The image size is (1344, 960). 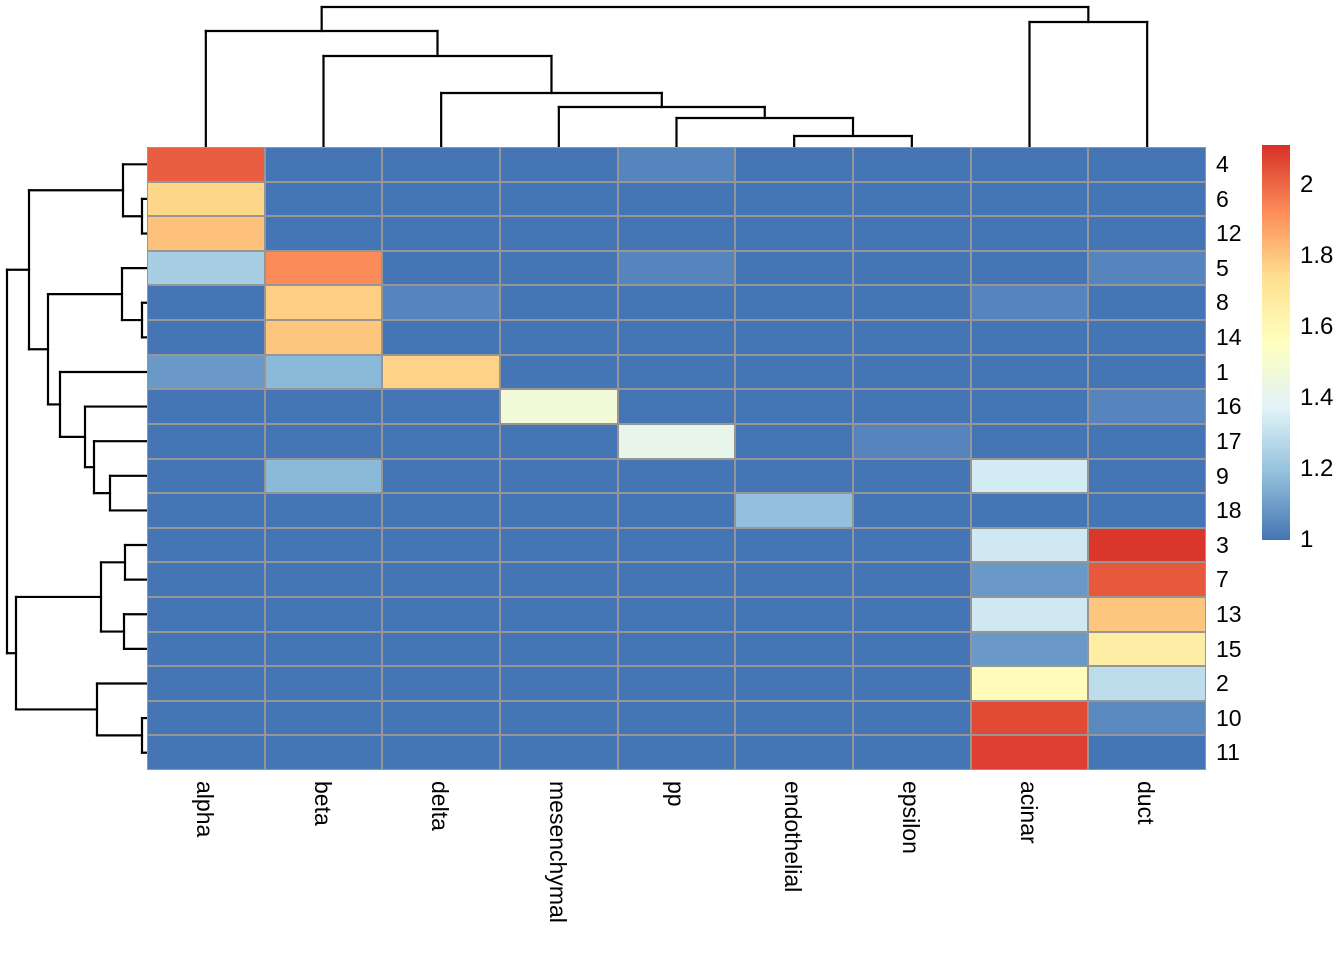 What do you see at coordinates (1147, 718) in the screenshot?
I see `heatmap-cell-10-duct` at bounding box center [1147, 718].